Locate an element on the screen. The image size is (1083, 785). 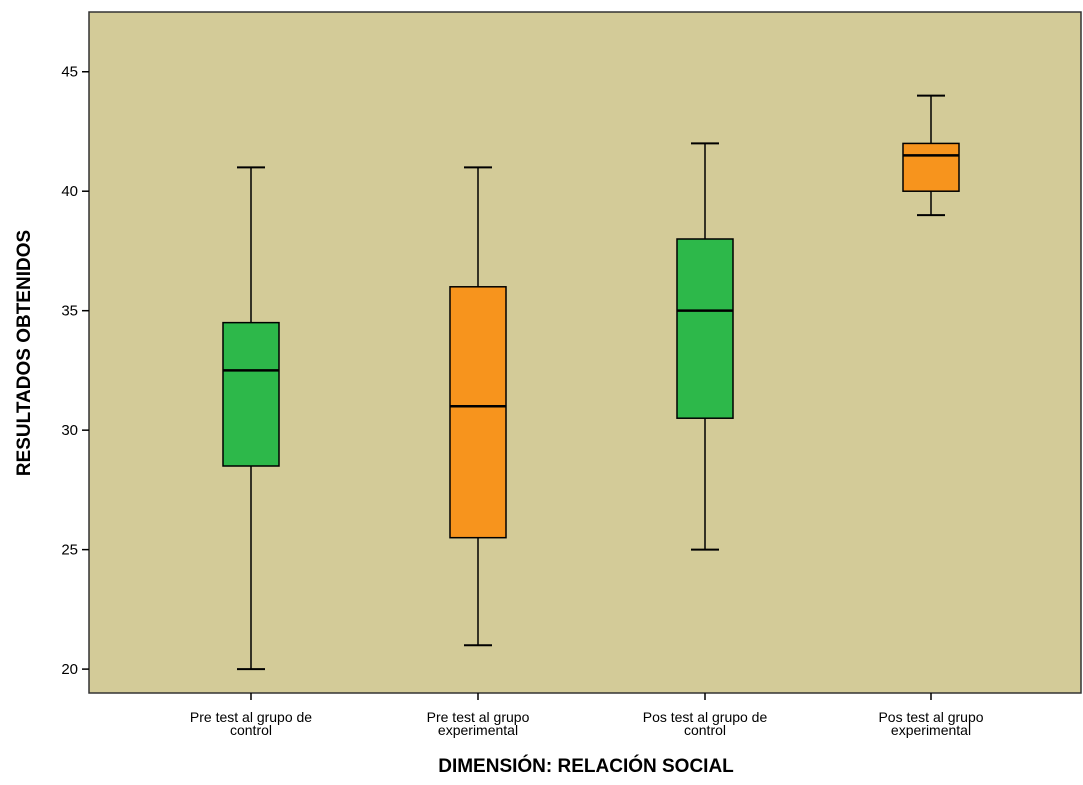
y-tick-label: 30 is located at coordinates (69, 430).